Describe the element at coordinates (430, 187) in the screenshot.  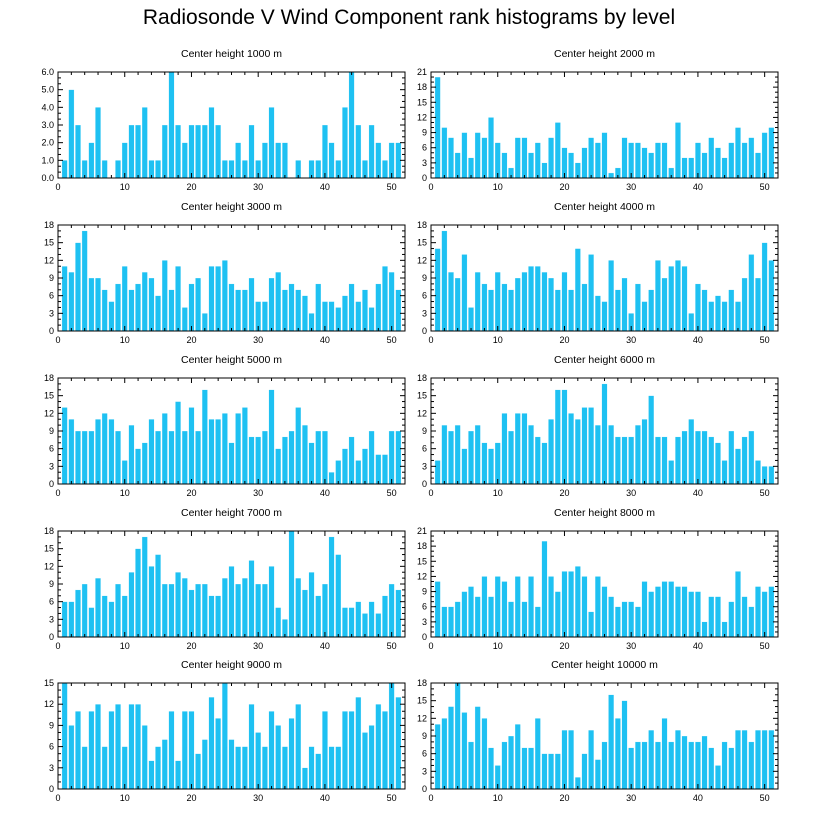
I see `x-tick-label: 0` at that location.